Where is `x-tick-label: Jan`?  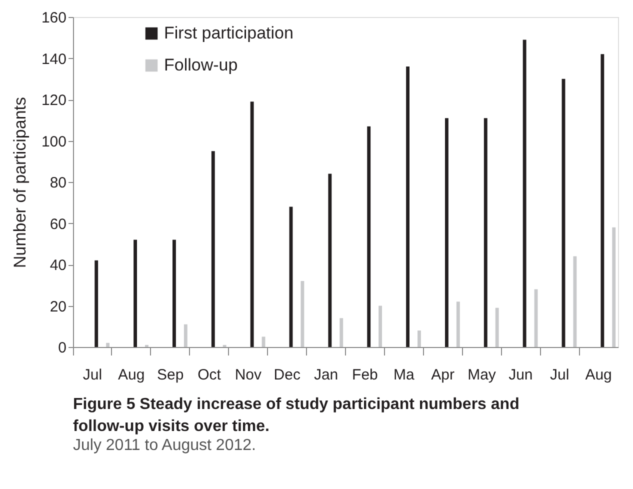 x-tick-label: Jan is located at coordinates (326, 375).